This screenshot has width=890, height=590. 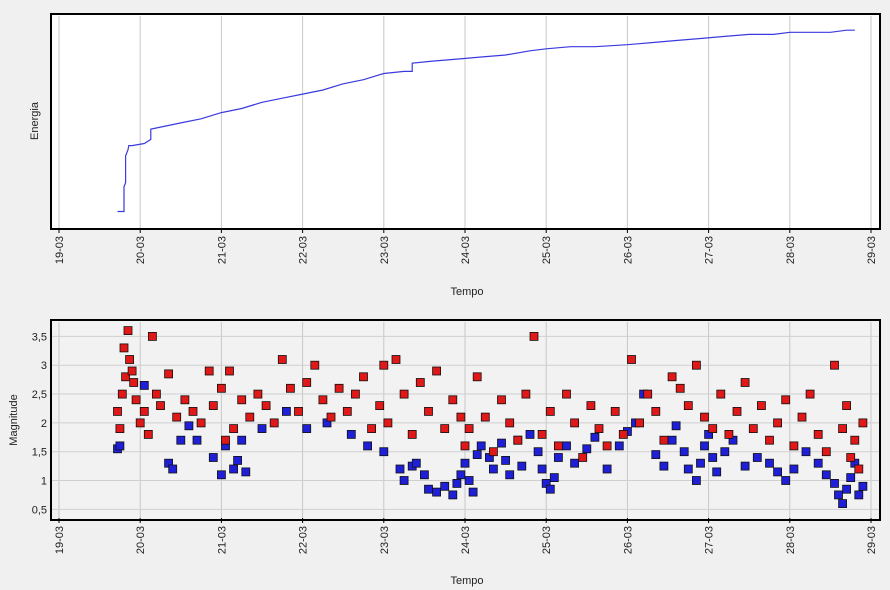 What do you see at coordinates (141, 250) in the screenshot?
I see `energy-x-tick-label: 20-03` at bounding box center [141, 250].